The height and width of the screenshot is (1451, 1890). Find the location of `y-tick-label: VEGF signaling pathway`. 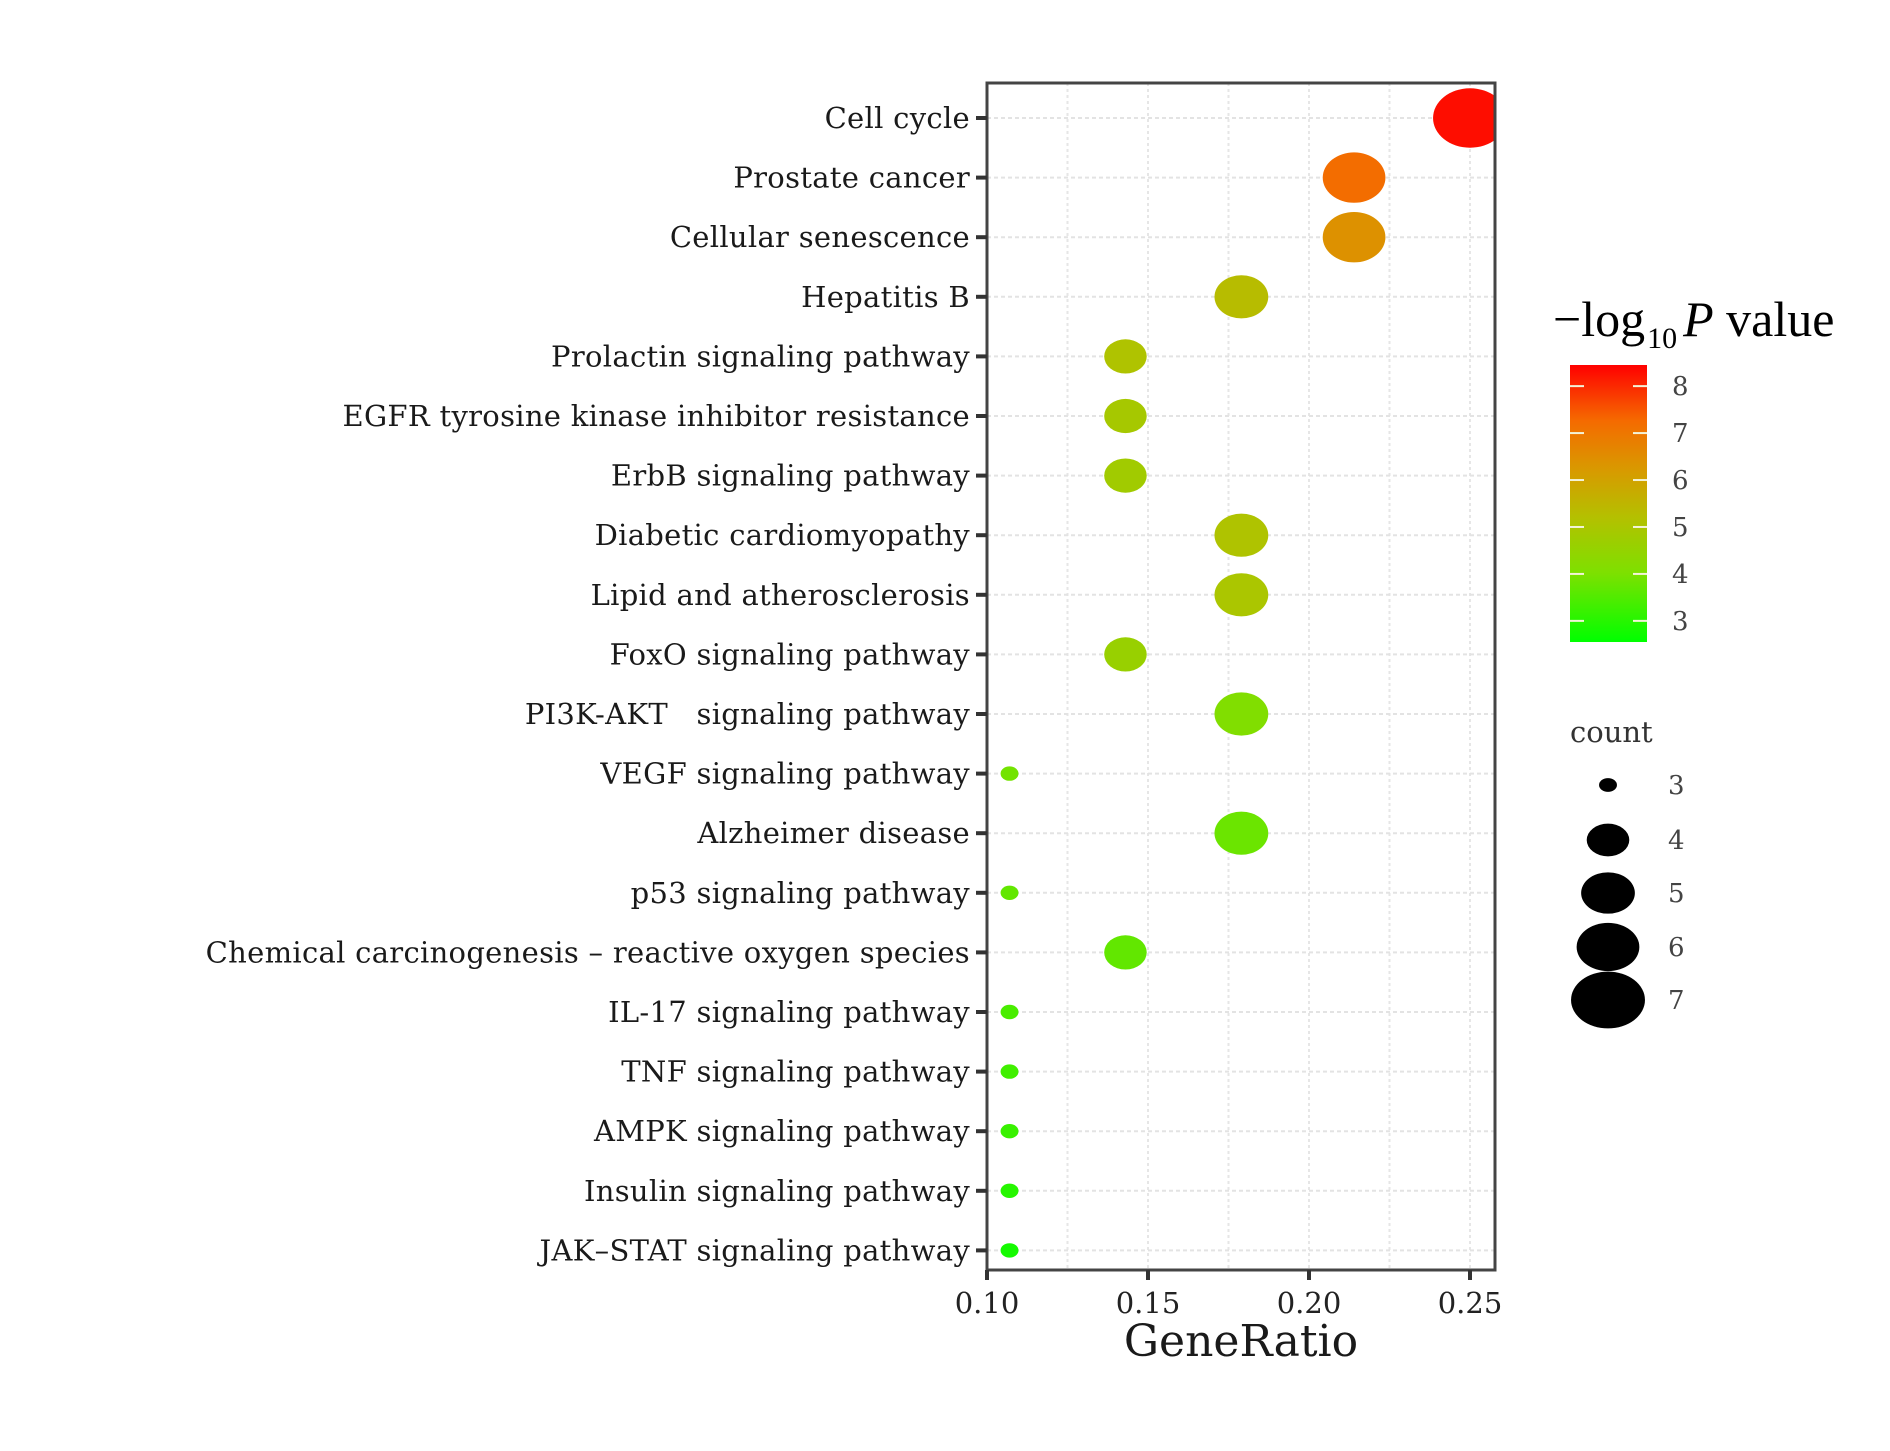

y-tick-label: VEGF signaling pathway is located at coordinates (784, 774).